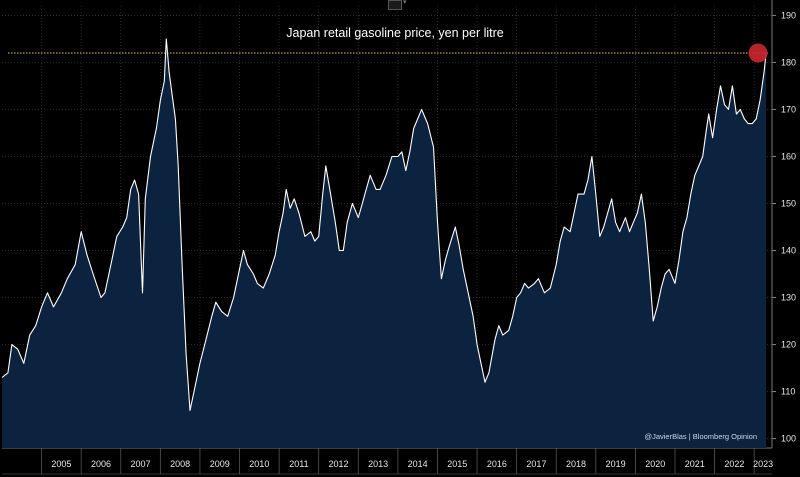  What do you see at coordinates (734, 464) in the screenshot?
I see `x-tick-label: 2022` at bounding box center [734, 464].